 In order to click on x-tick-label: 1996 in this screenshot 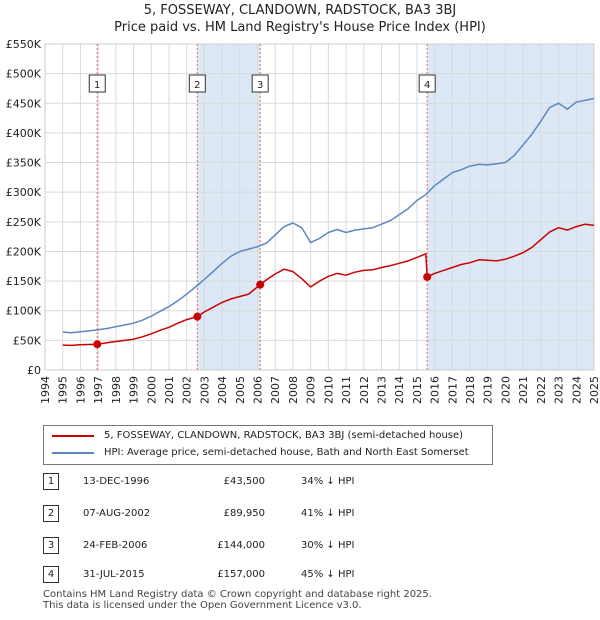, I will do `click(80, 390)`.